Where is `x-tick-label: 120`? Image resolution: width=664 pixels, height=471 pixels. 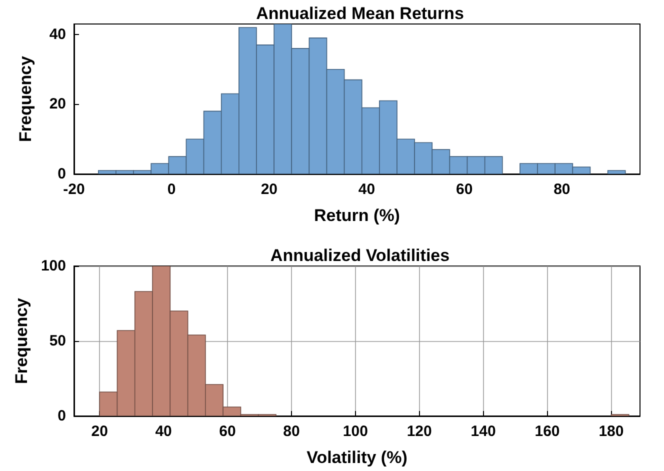 x-tick-label: 120 is located at coordinates (419, 431).